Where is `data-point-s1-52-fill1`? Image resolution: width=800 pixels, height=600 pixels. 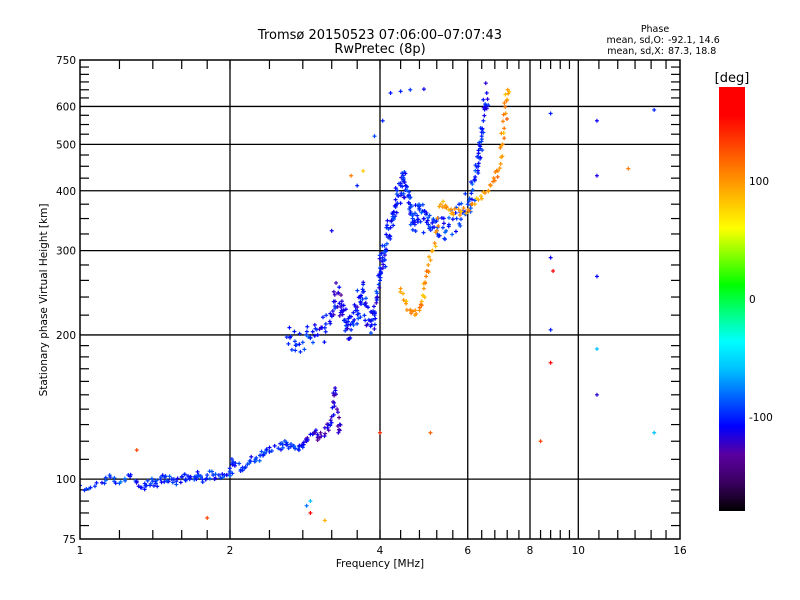 data-point-s1-52-fill1 is located at coordinates (478, 156).